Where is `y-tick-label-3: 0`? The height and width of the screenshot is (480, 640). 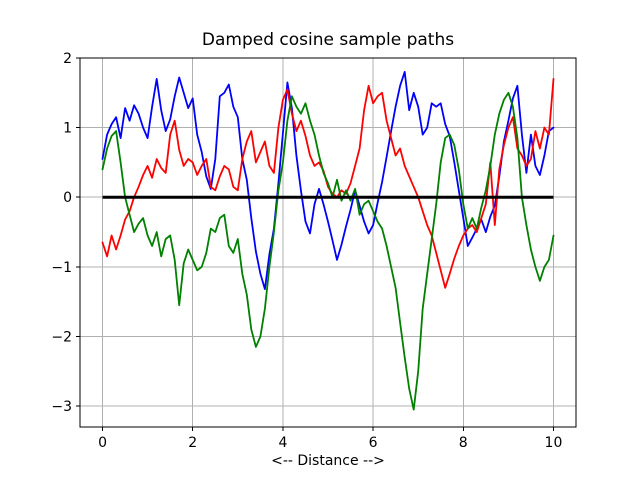
y-tick-label-3: 0 is located at coordinates (67, 198).